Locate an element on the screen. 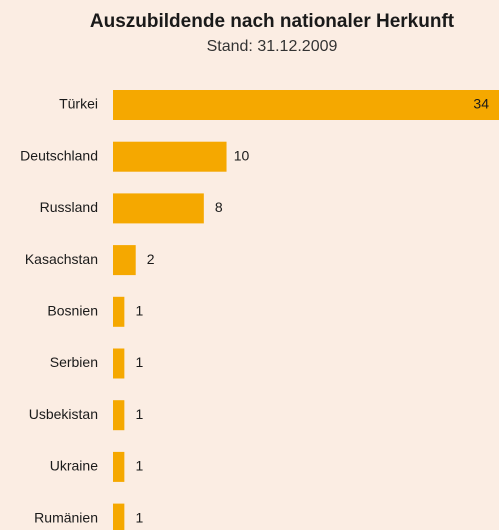  value-label: 8 is located at coordinates (219, 207).